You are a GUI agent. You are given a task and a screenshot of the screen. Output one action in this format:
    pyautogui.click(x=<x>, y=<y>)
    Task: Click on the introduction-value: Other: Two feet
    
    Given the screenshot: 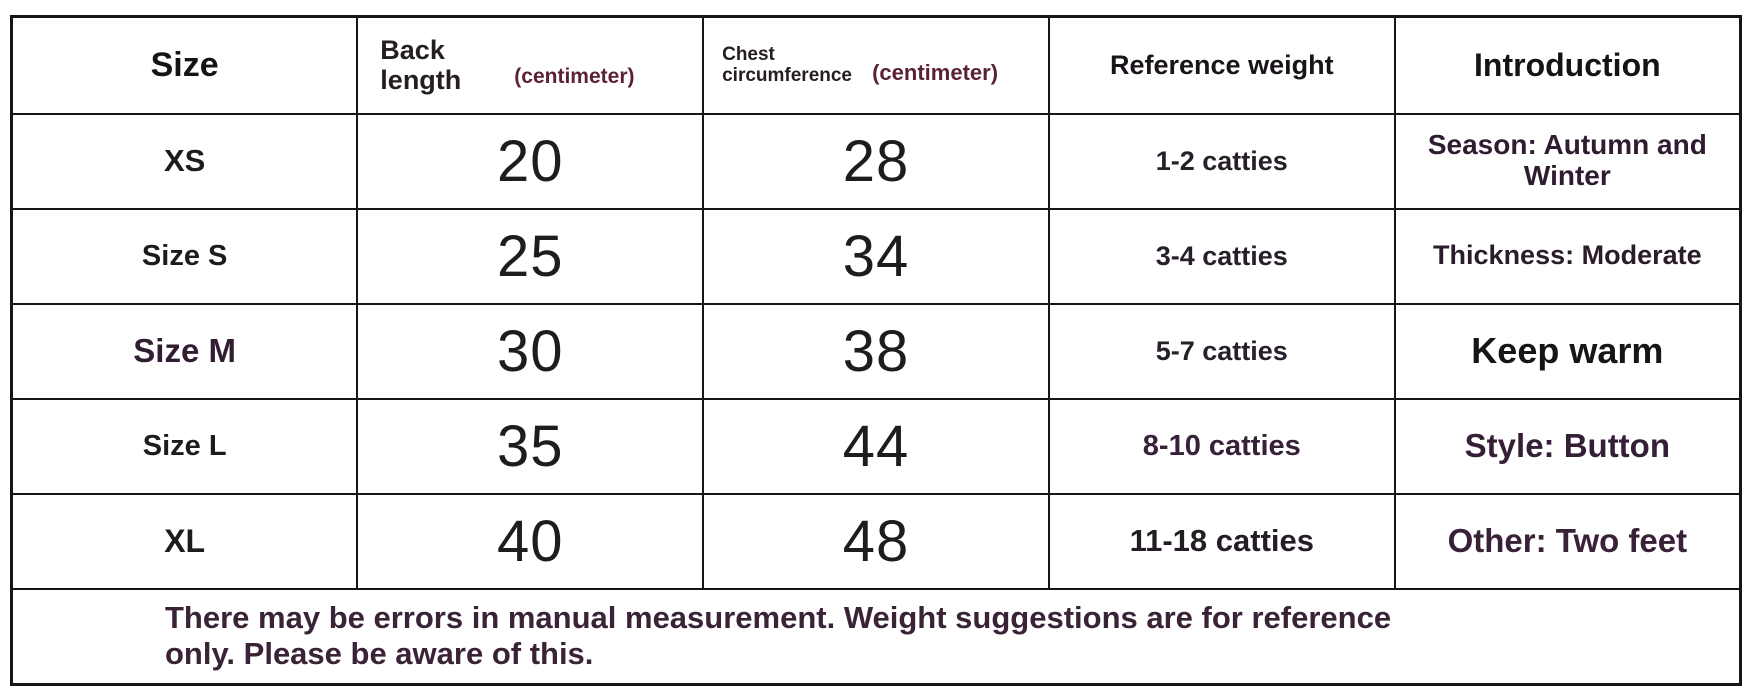 What is the action you would take?
    pyautogui.click(x=1567, y=540)
    